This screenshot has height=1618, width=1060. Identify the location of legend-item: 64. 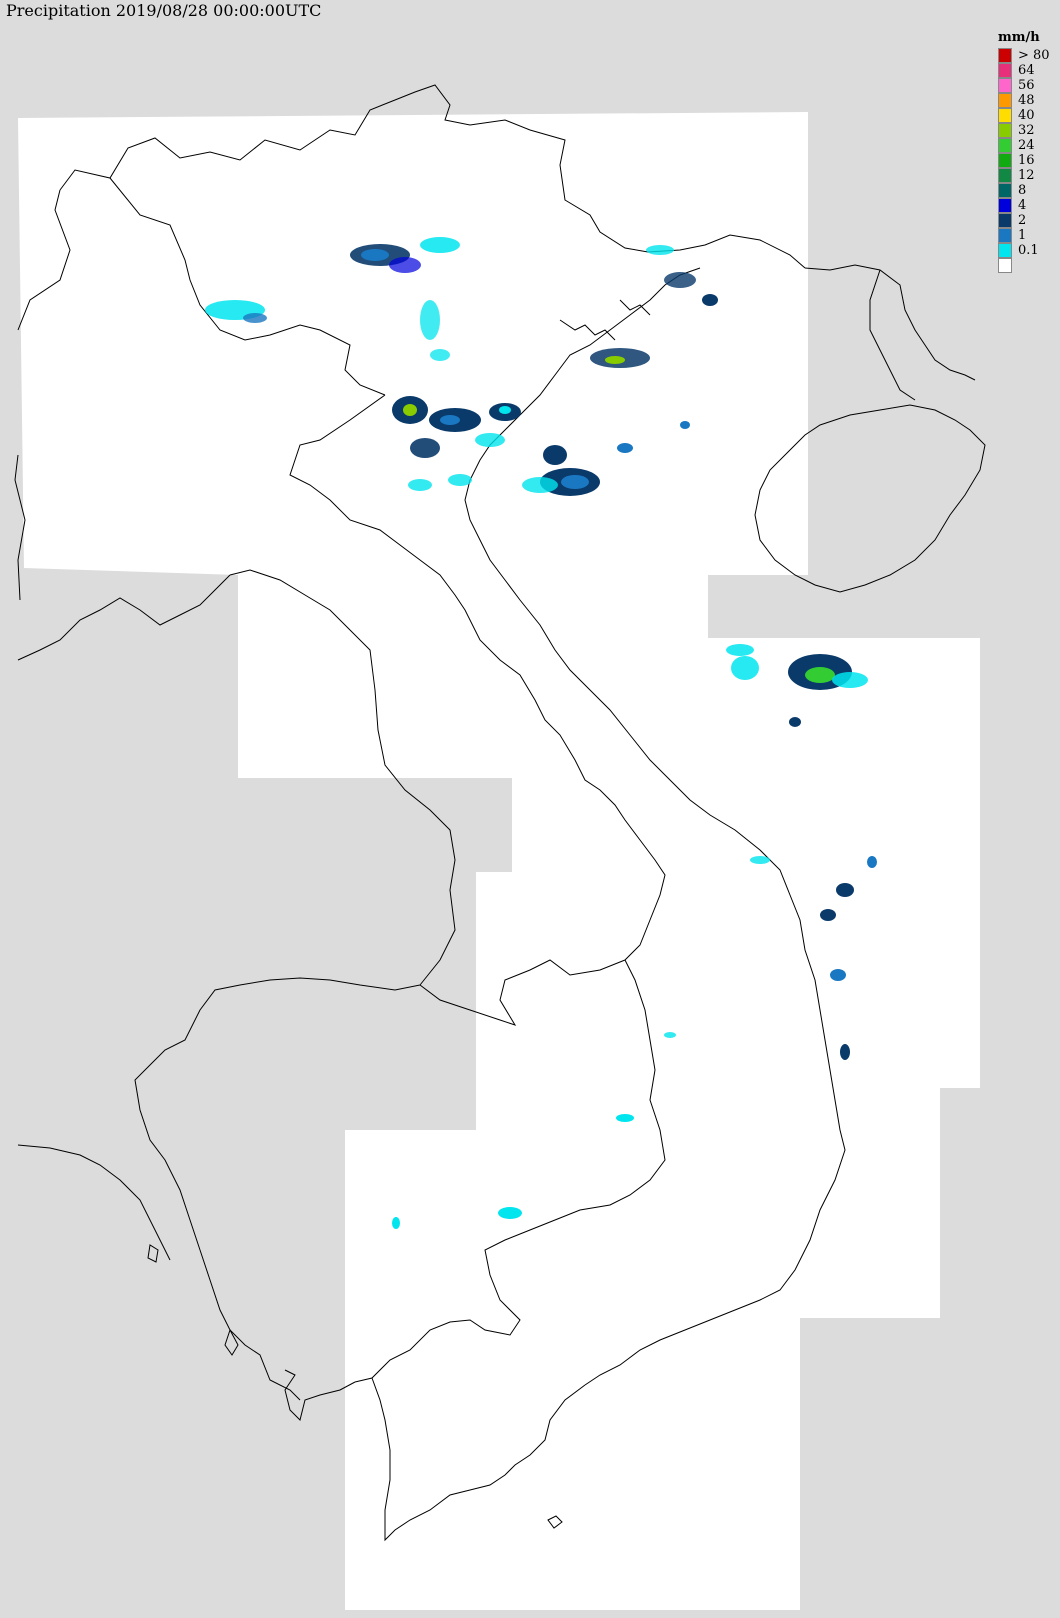
(1029, 70).